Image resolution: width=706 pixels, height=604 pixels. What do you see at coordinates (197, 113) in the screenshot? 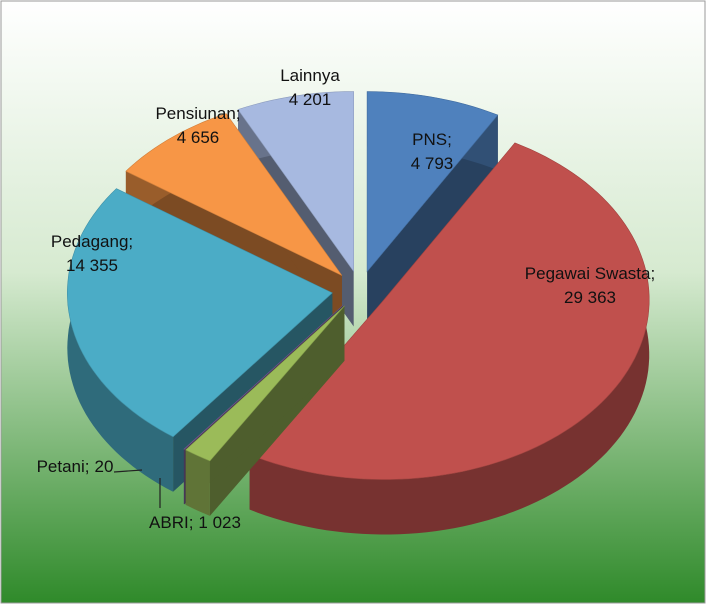
I see `category-label: Pensiunan;` at bounding box center [197, 113].